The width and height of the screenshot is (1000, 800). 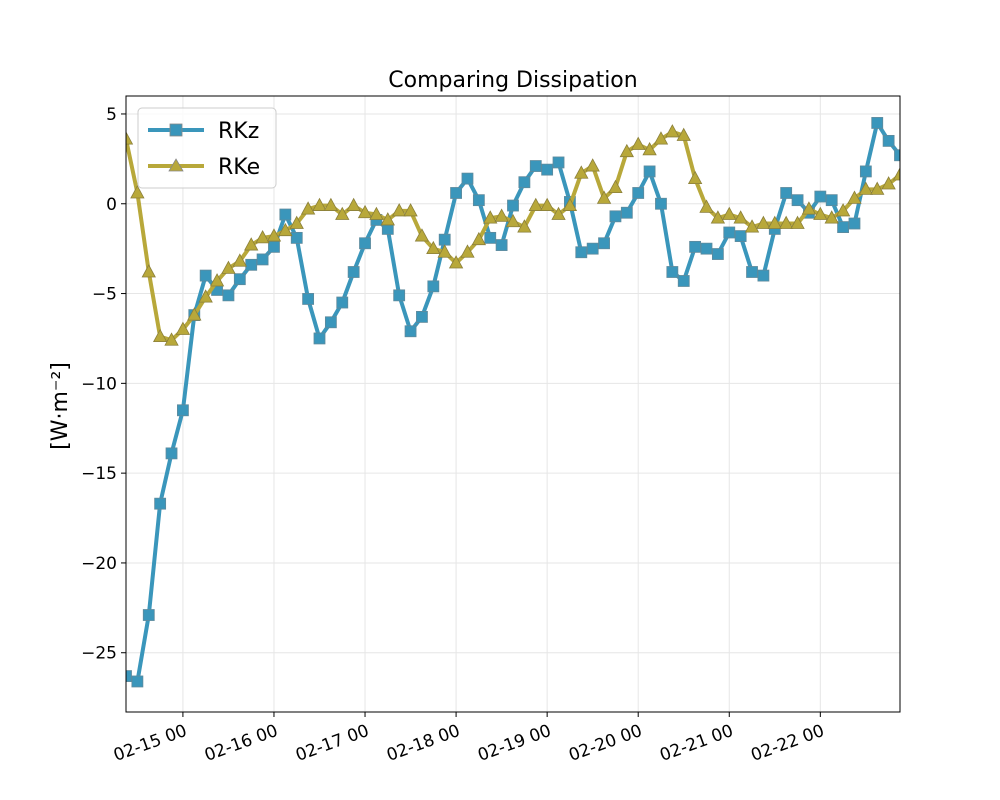 I want to click on y-tick-label: 5, so click(x=111, y=115).